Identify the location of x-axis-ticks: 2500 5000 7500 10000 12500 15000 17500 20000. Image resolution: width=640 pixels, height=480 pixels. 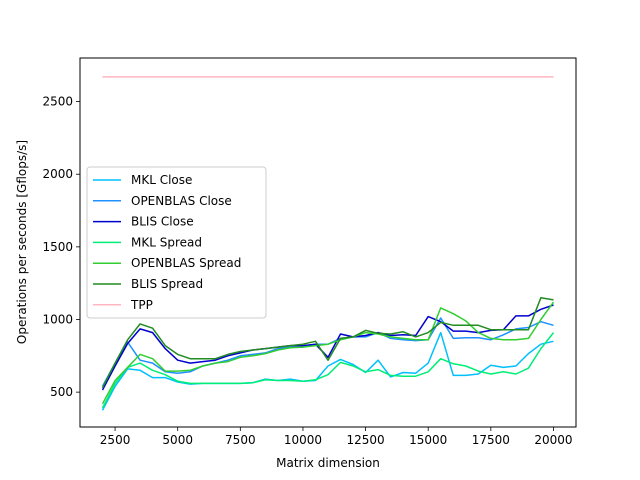
(336, 437).